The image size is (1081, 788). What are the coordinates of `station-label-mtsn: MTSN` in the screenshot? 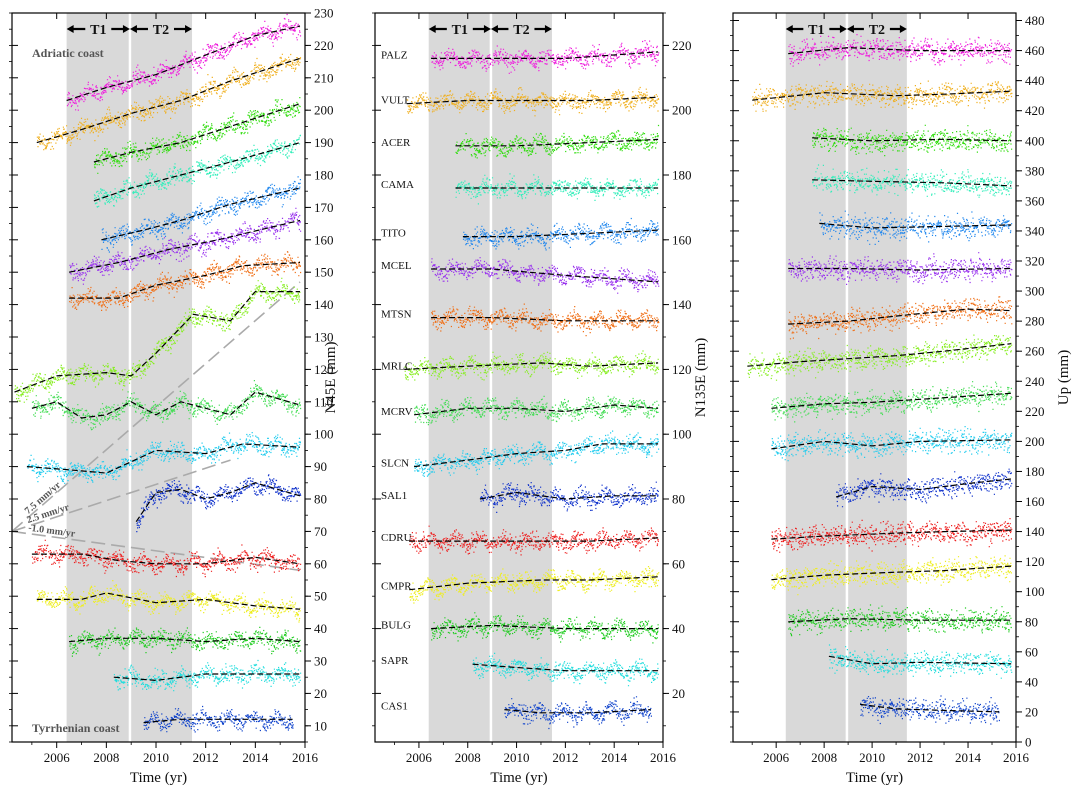 It's located at (396, 315).